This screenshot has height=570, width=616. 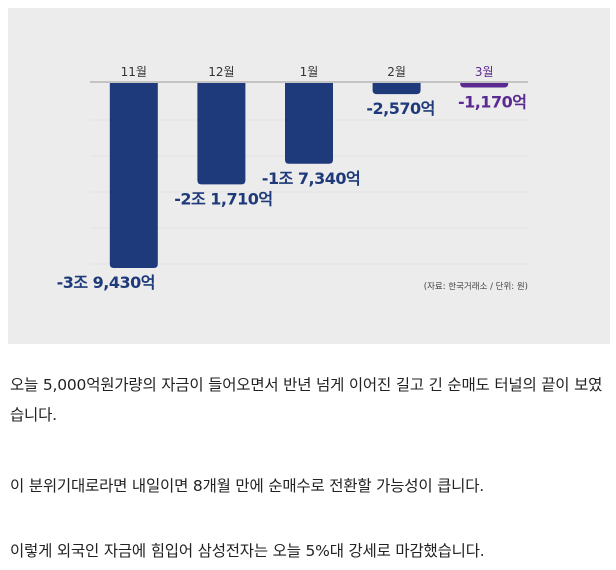 What do you see at coordinates (400, 108) in the screenshot?
I see `value-label: -2,570억` at bounding box center [400, 108].